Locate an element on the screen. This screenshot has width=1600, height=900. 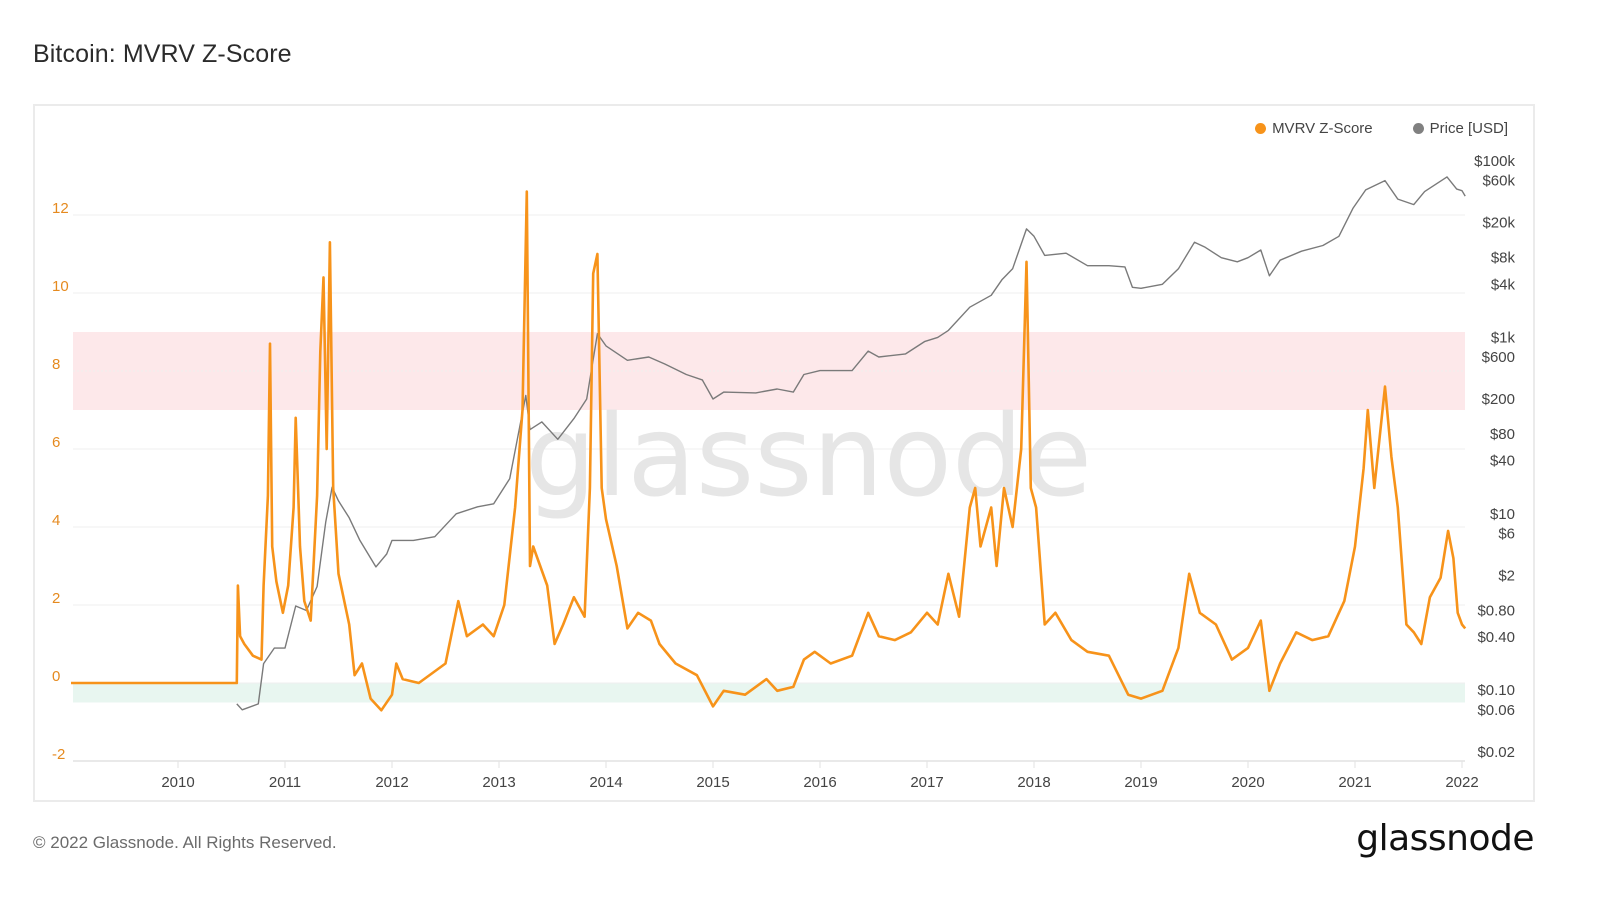
right-tick-label: $40 is located at coordinates (1502, 461).